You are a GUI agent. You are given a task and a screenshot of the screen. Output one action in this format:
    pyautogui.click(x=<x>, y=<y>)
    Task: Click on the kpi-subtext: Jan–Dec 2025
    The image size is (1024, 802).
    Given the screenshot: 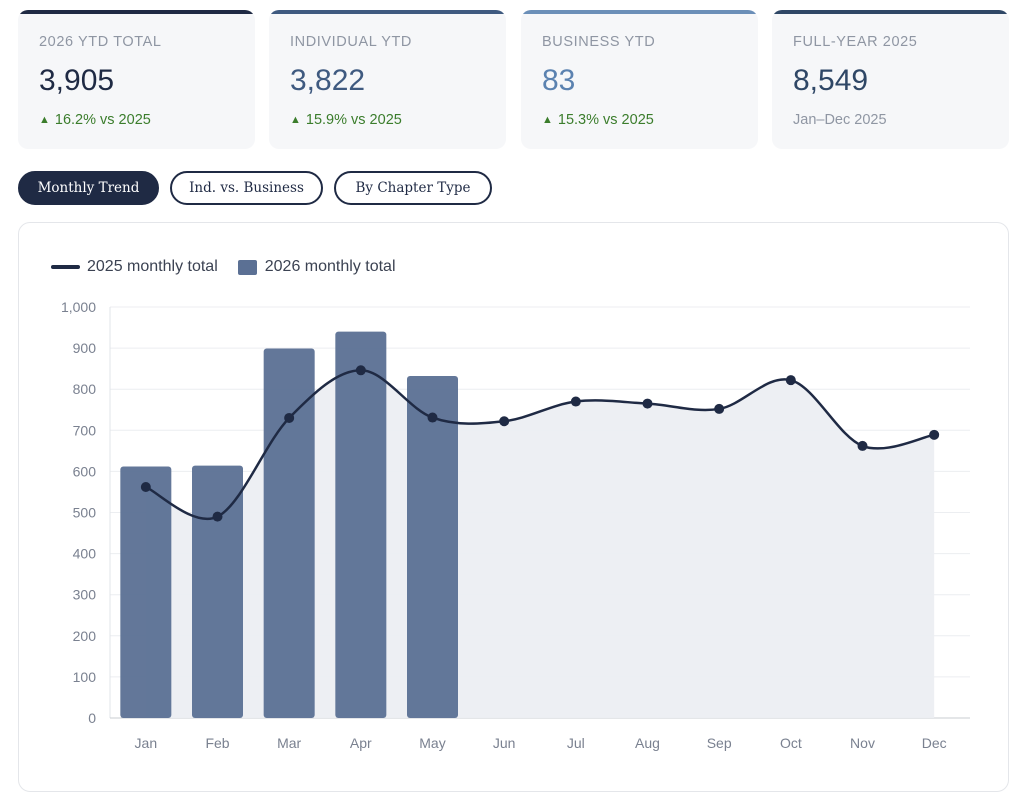 What is the action you would take?
    pyautogui.click(x=840, y=120)
    